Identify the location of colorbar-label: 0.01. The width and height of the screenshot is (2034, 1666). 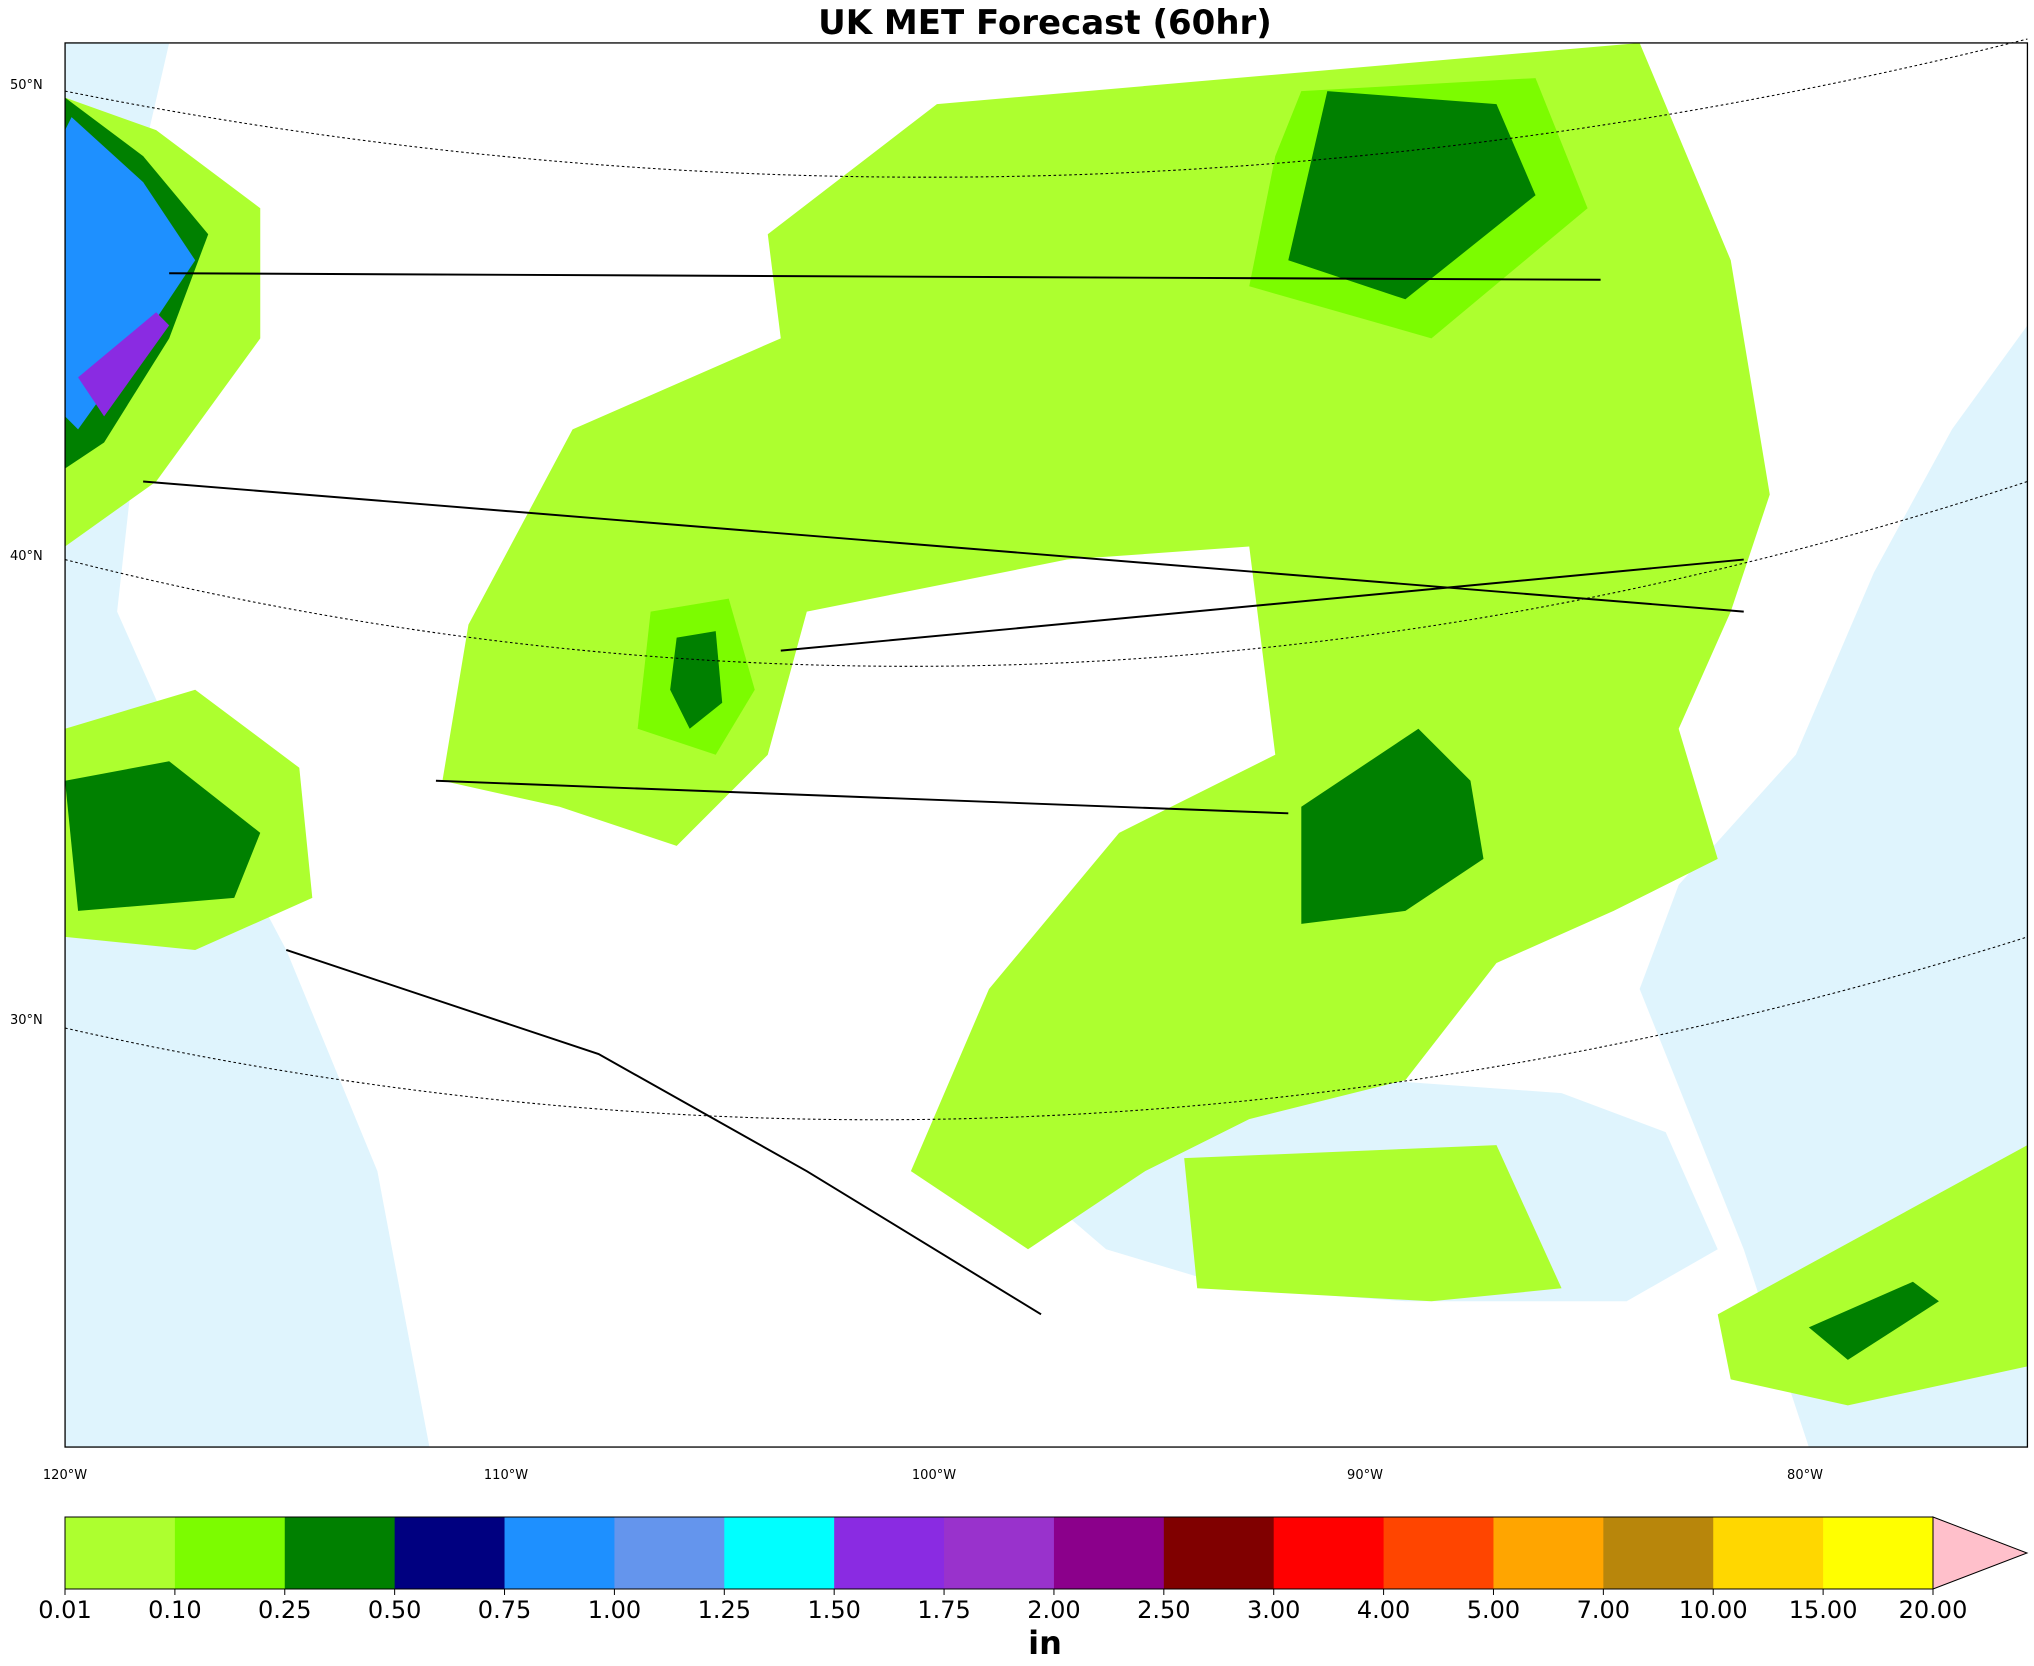
(64, 1610).